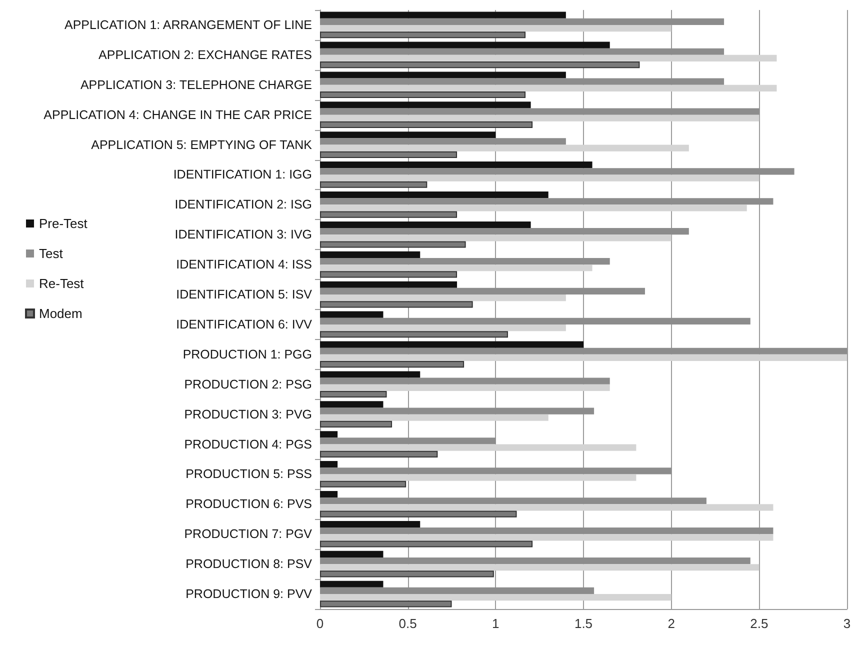 The width and height of the screenshot is (859, 647). Describe the element at coordinates (60, 313) in the screenshot. I see `legend-label: Modem` at that location.